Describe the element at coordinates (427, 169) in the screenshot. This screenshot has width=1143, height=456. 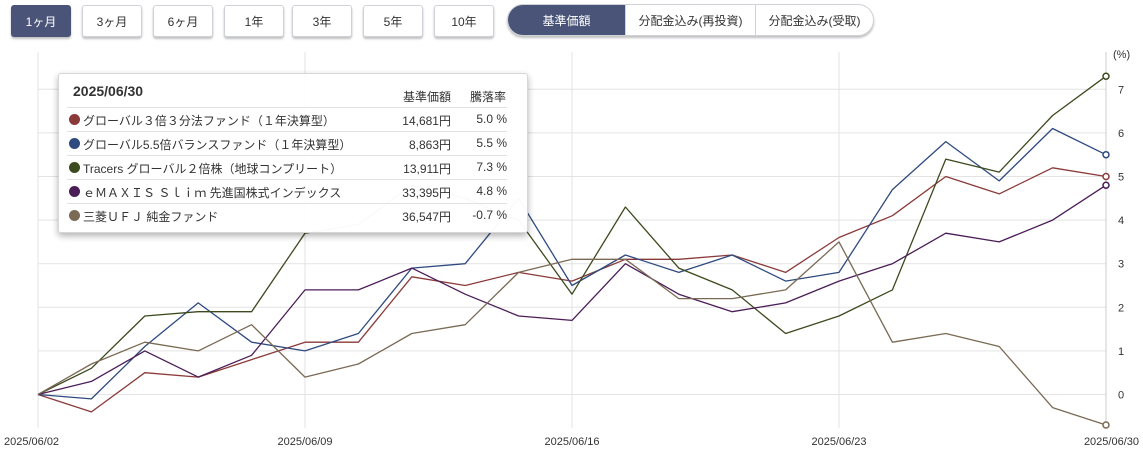
I see `tooltip-row-price: 13,911円` at that location.